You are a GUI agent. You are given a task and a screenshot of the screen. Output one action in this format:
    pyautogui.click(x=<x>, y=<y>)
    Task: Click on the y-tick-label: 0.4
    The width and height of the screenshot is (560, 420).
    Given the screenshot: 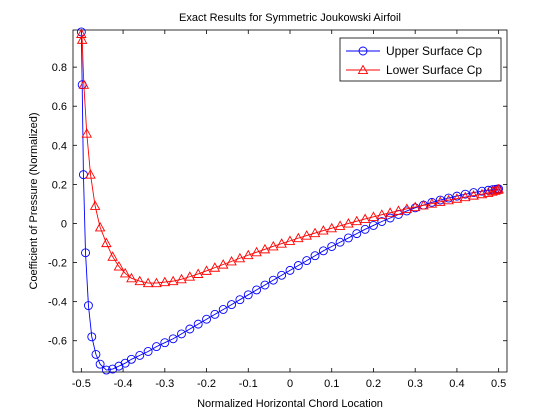 What is the action you would take?
    pyautogui.click(x=59, y=146)
    